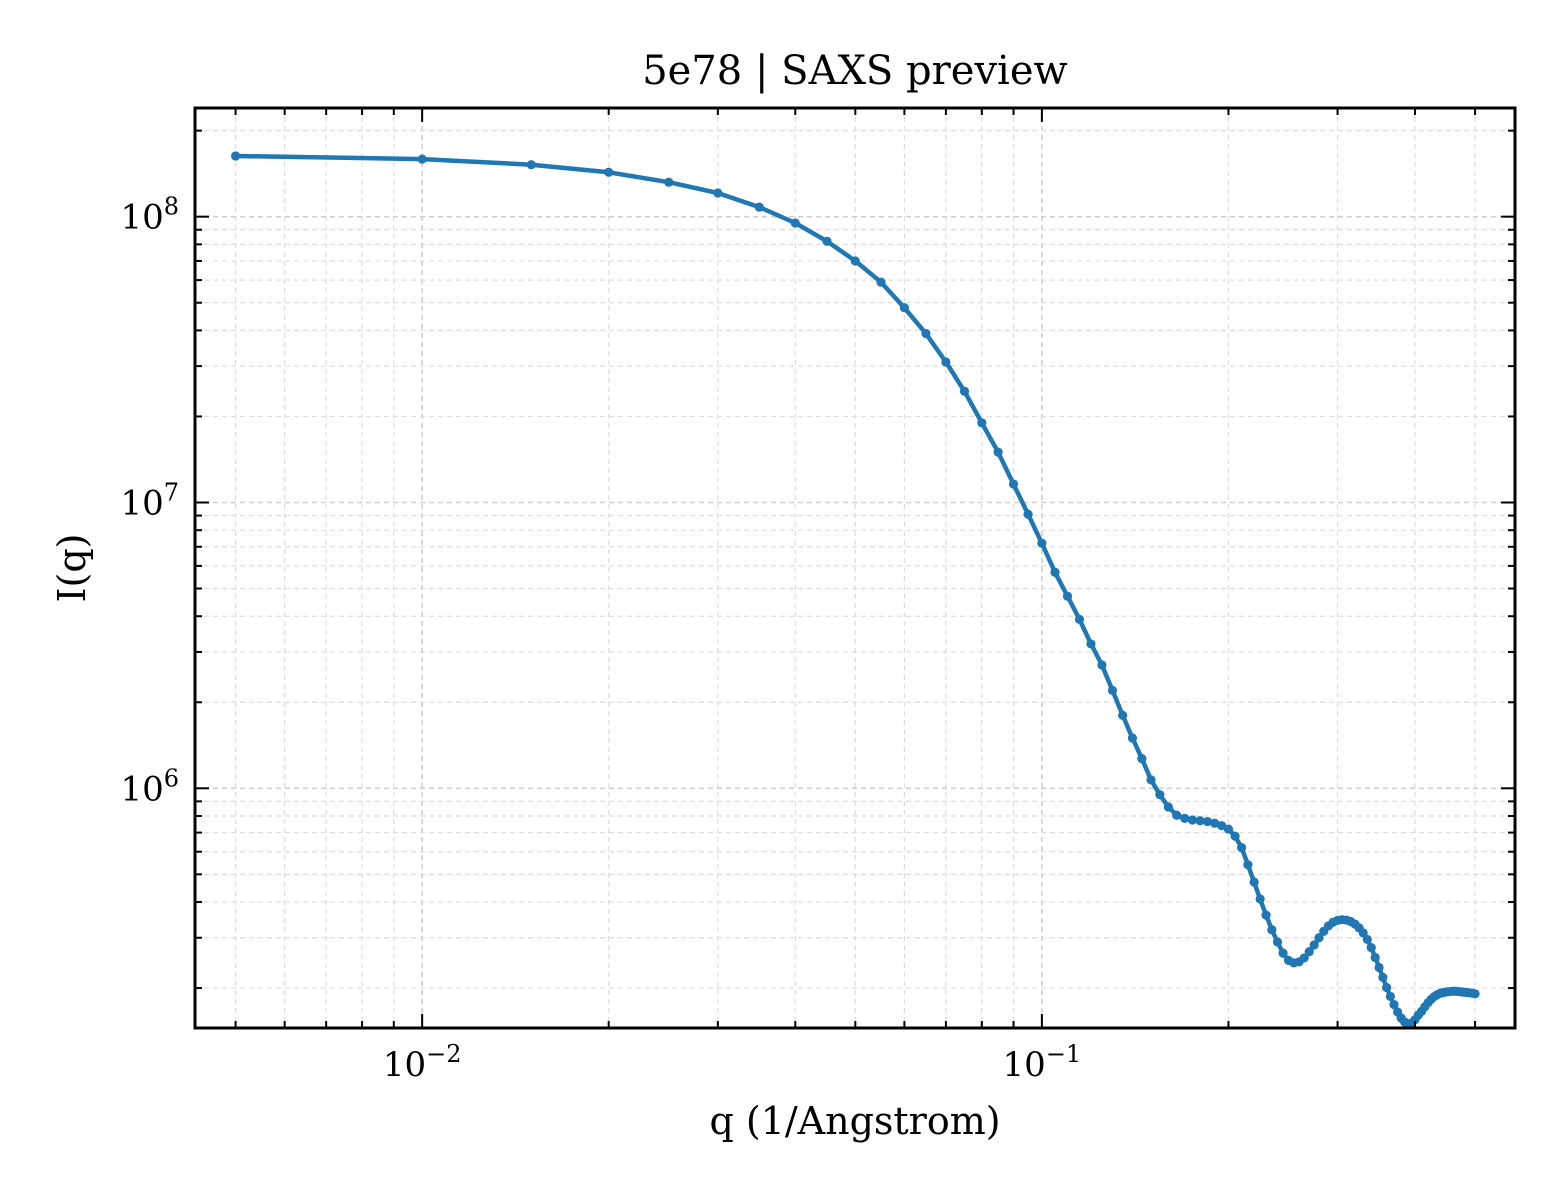 This screenshot has height=1200, width=1560. What do you see at coordinates (149, 500) in the screenshot?
I see `y-tick-label: 10⁷` at bounding box center [149, 500].